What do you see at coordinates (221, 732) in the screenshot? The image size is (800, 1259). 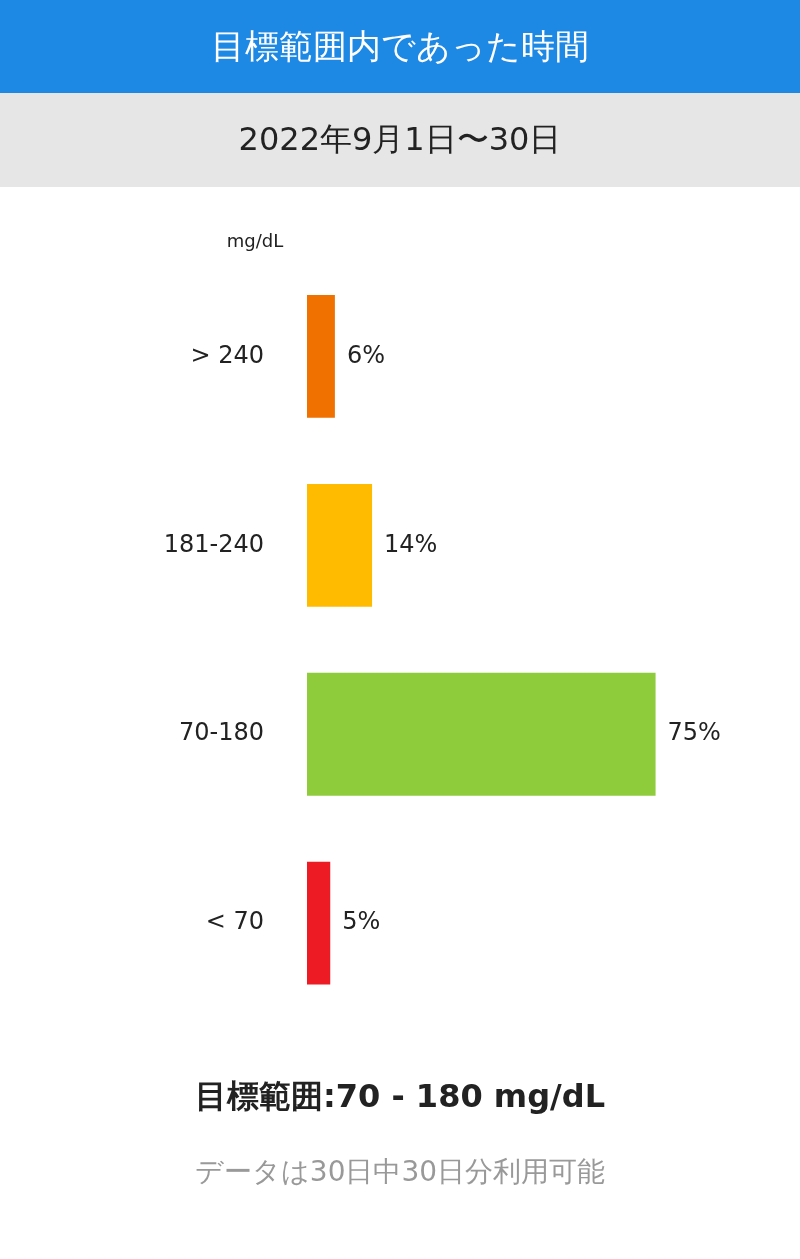 I see `y-tick-label: 70-180` at bounding box center [221, 732].